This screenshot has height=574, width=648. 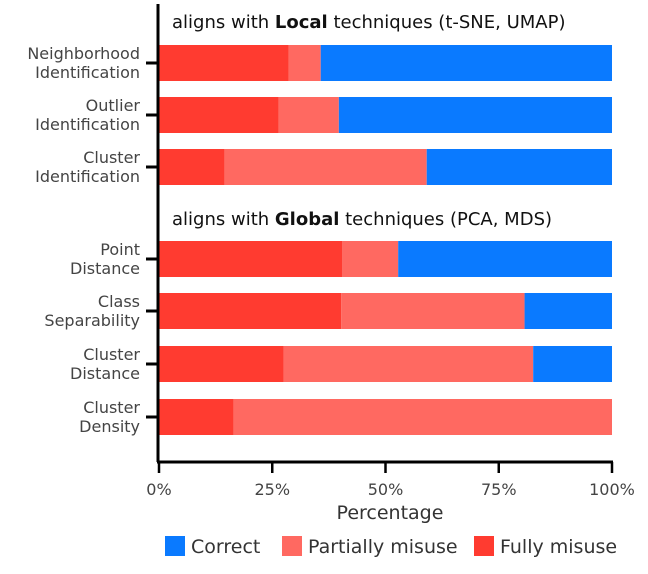 I want to click on bar-outlier-identification-correct, so click(x=475, y=115).